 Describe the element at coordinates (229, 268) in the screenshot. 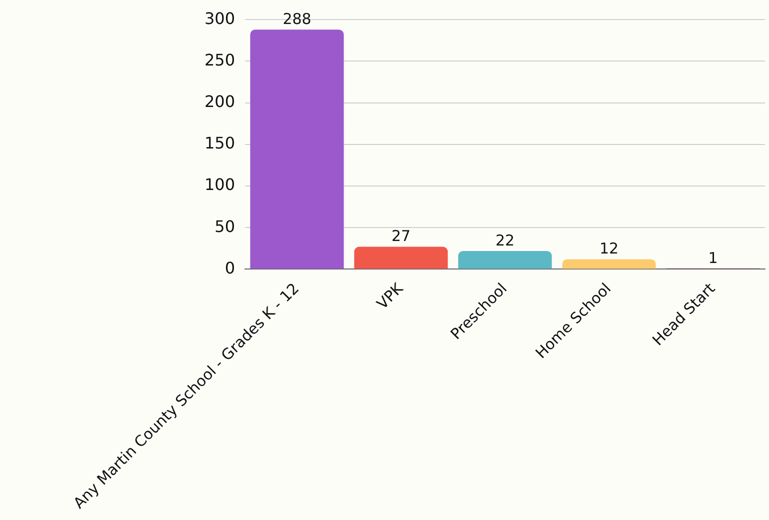

I see `y-tick-label: 0` at that location.